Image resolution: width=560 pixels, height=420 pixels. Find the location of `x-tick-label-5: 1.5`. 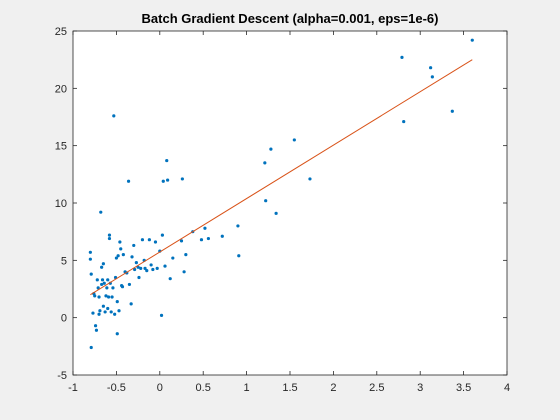

x-tick-label-5: 1.5 is located at coordinates (289, 388).